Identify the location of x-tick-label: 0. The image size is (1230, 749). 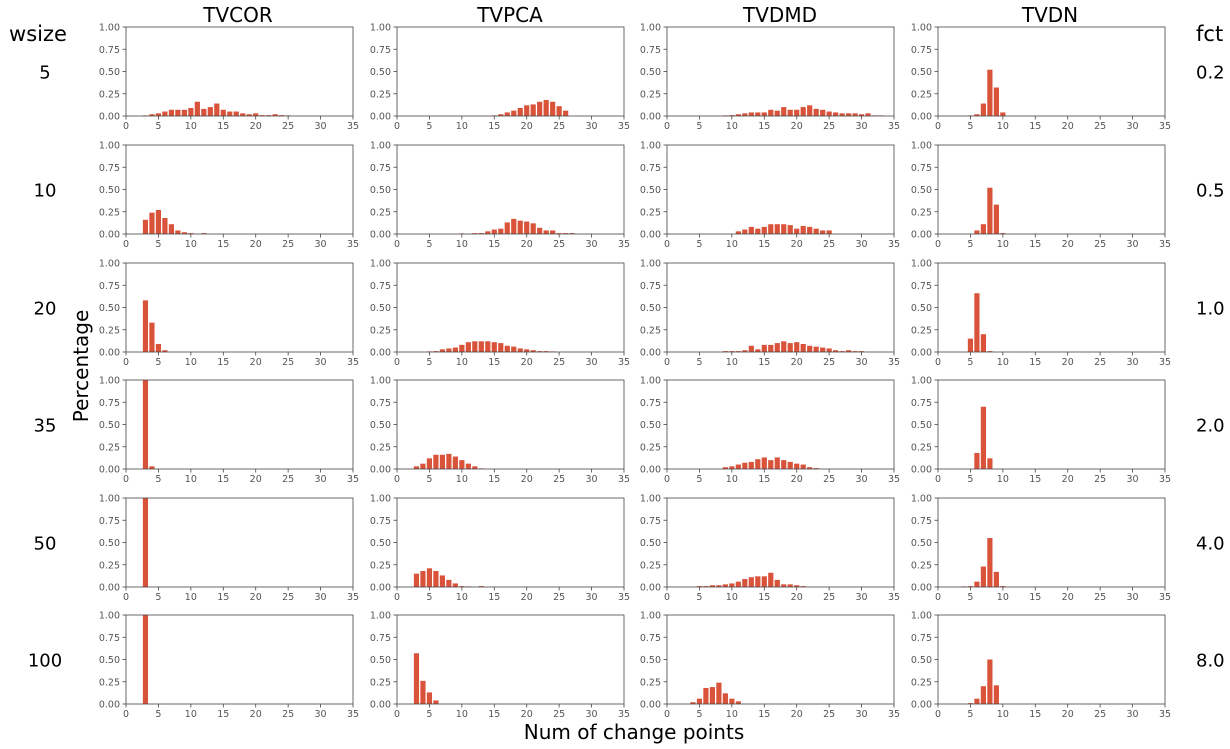
(938, 597).